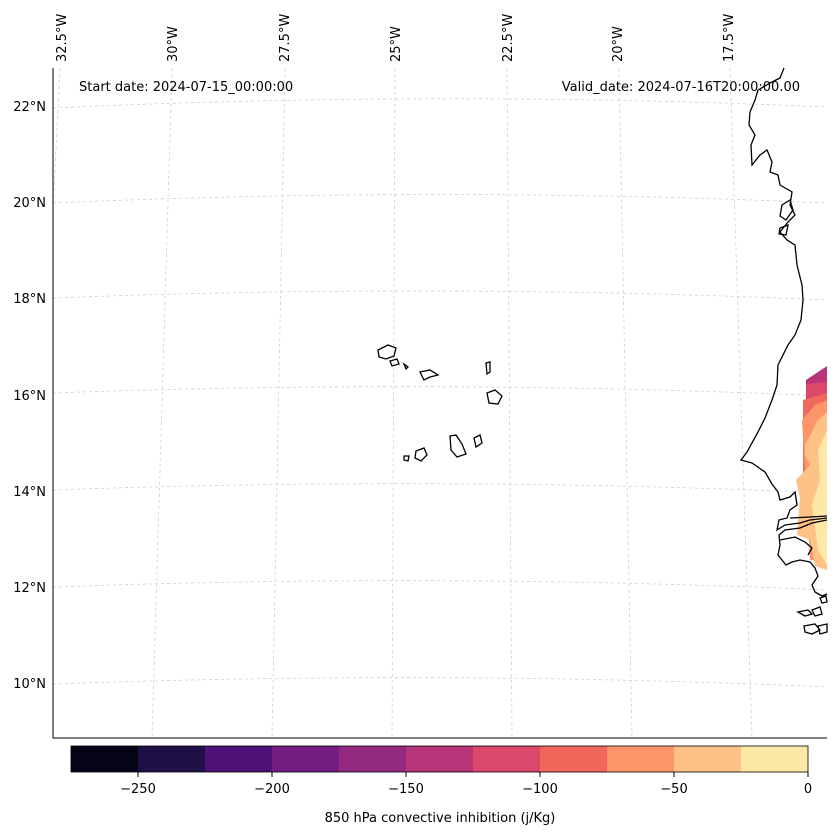  What do you see at coordinates (494, 397) in the screenshot?
I see `island-boa-vista` at bounding box center [494, 397].